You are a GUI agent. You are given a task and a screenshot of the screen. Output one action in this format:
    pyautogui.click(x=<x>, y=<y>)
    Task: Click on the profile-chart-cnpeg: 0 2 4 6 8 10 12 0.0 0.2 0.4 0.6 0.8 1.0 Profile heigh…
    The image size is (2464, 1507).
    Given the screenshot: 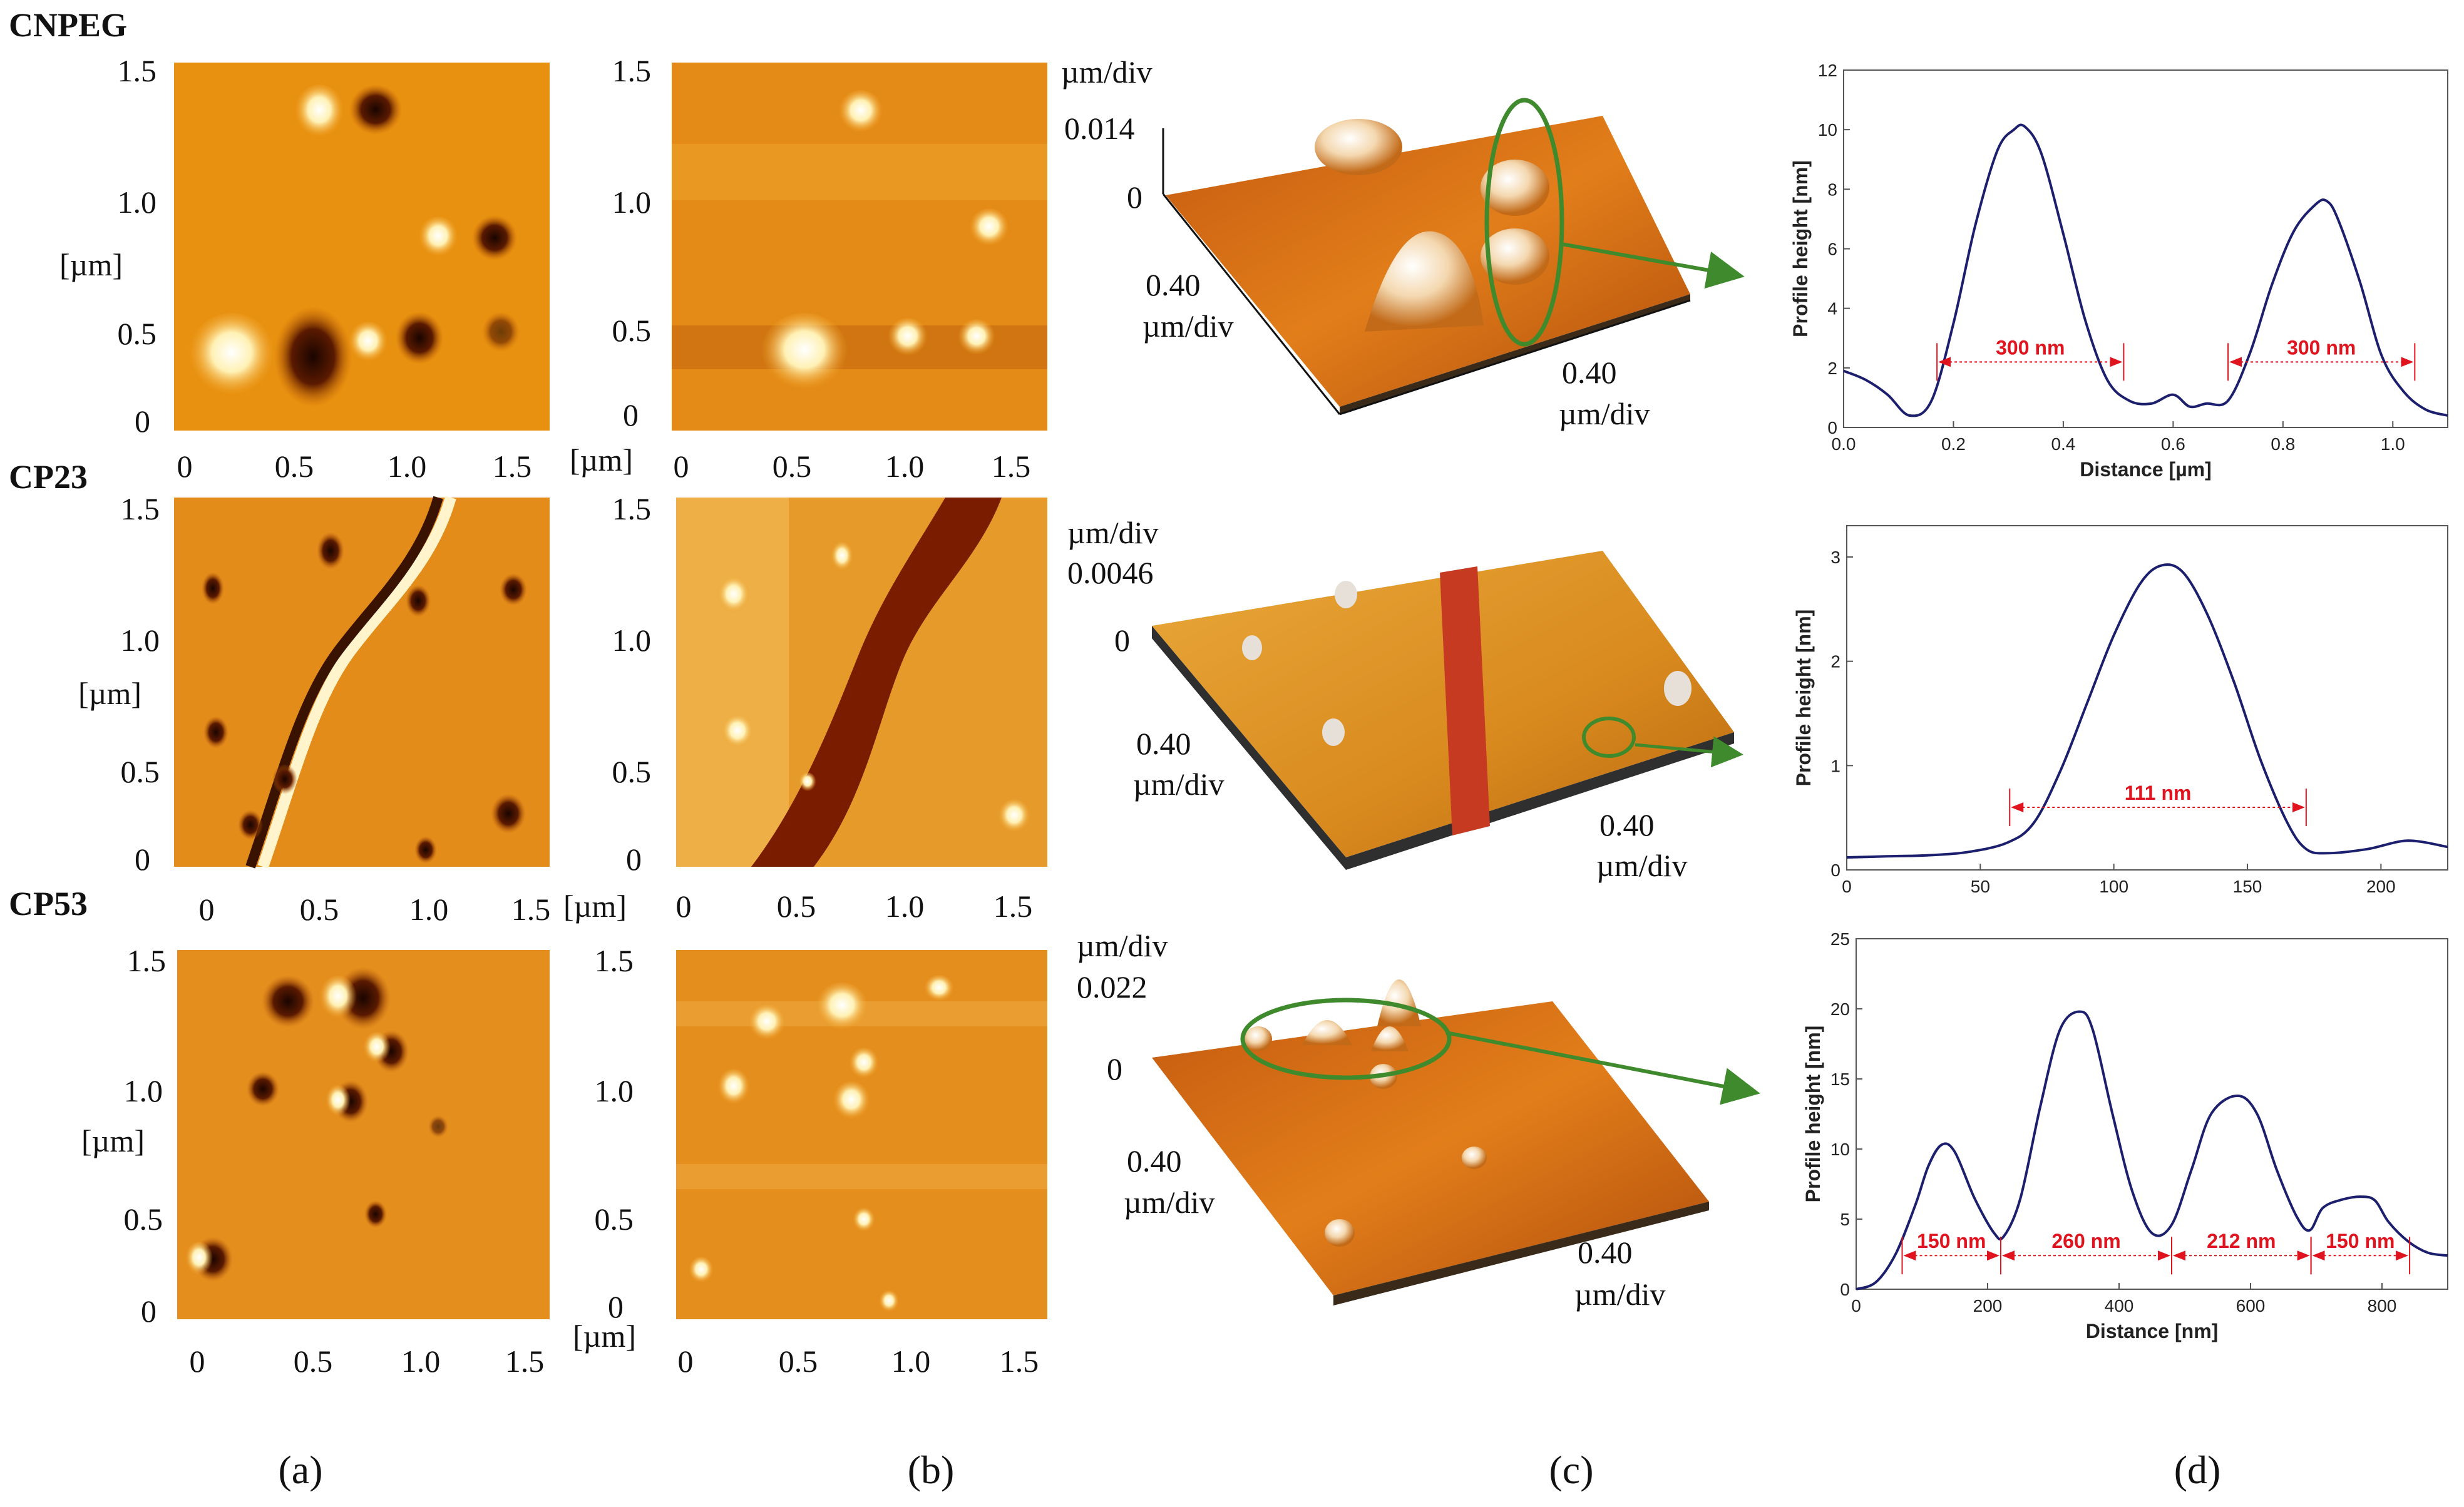 What is the action you would take?
    pyautogui.click(x=2118, y=271)
    